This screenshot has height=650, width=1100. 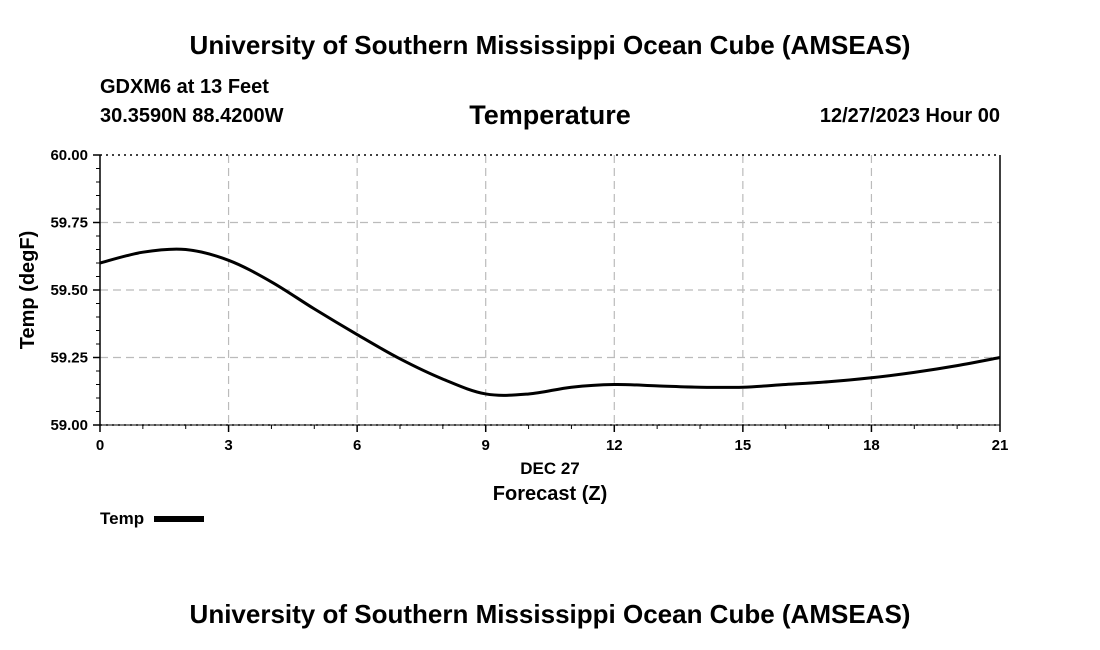 What do you see at coordinates (614, 445) in the screenshot?
I see `x-tick-label: 12` at bounding box center [614, 445].